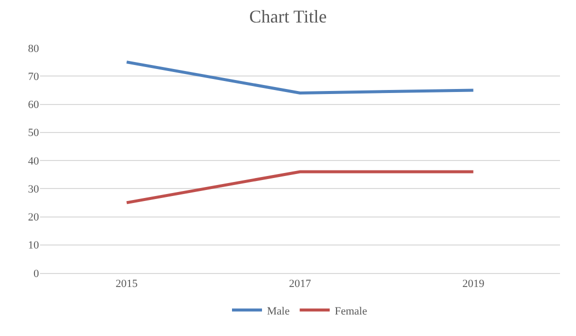  I want to click on y-tick-label: 40, so click(34, 161).